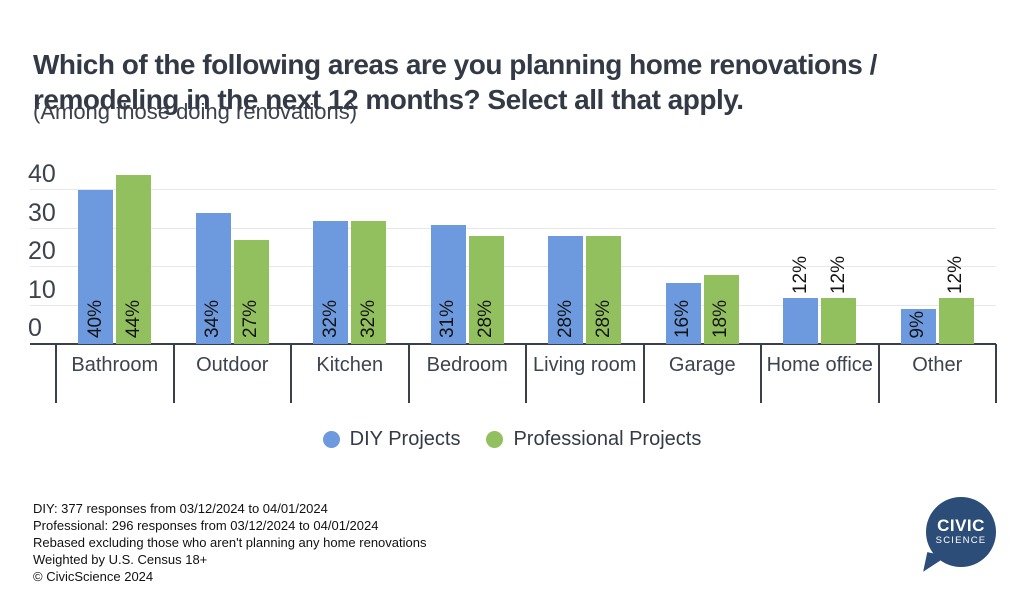 This screenshot has width=1024, height=598. I want to click on bar-value-label: 18%, so click(721, 318).